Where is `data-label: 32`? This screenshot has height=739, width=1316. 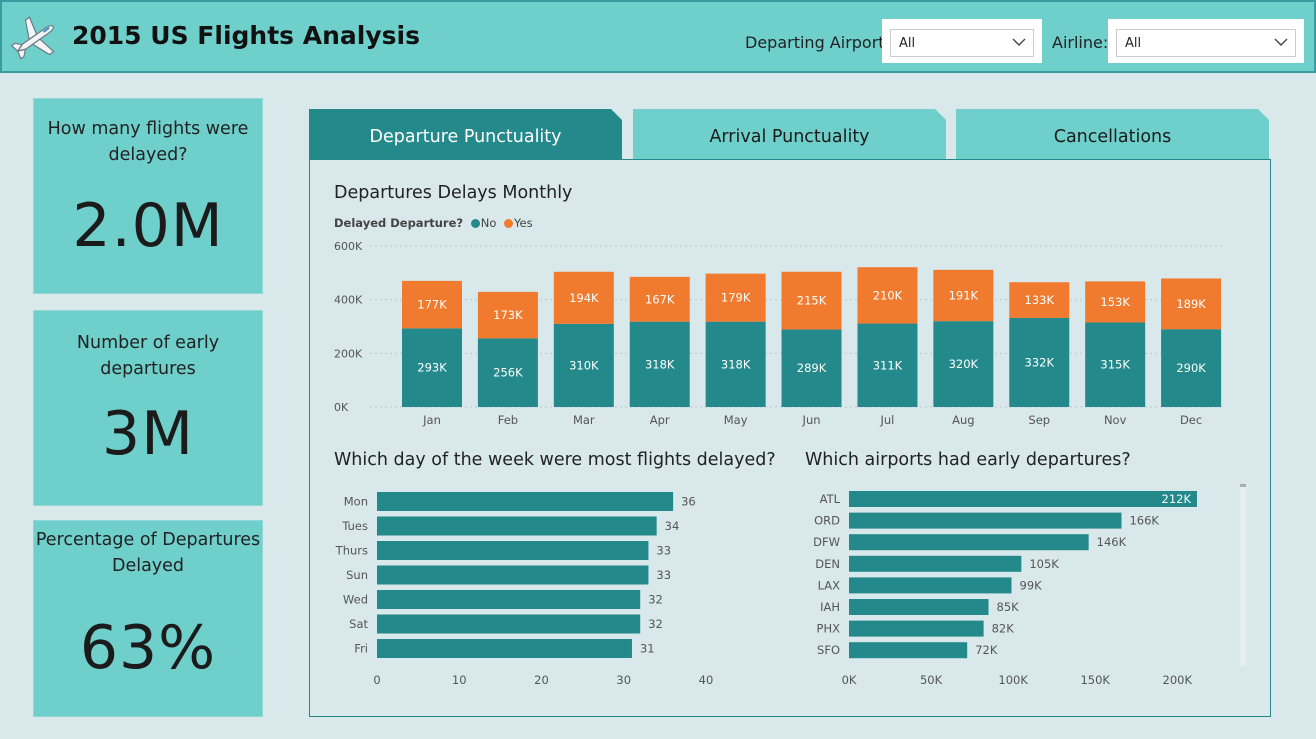
data-label: 32 is located at coordinates (655, 600).